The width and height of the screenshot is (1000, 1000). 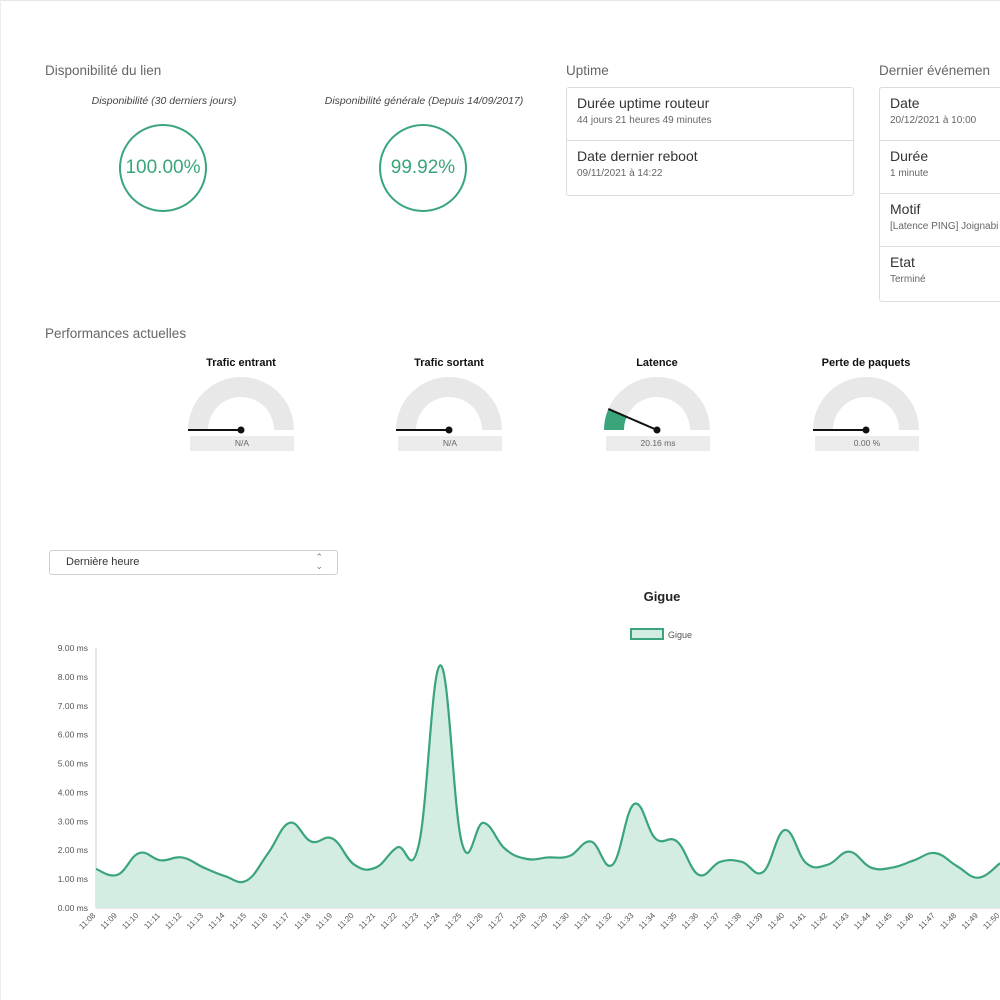 I want to click on x-tick-label: 11:20, so click(x=346, y=921).